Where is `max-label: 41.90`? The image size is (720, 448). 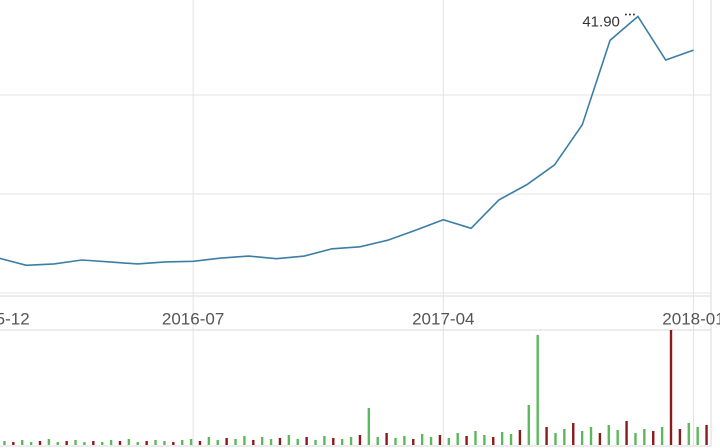 max-label: 41.90 is located at coordinates (601, 21).